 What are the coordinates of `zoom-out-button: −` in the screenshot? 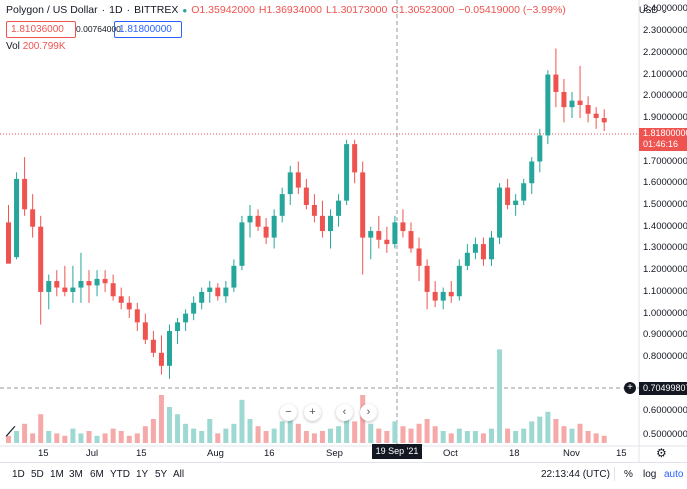 It's located at (288, 412).